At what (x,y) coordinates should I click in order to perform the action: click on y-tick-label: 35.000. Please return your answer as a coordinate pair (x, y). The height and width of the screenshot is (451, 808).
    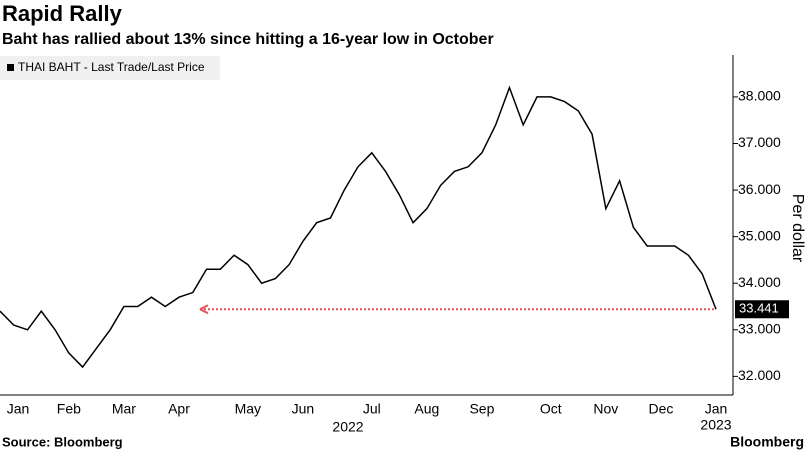
    Looking at the image, I should click on (759, 235).